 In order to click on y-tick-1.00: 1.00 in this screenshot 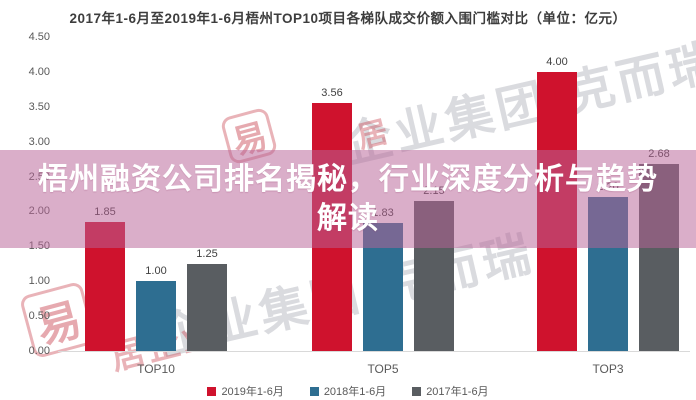, I will do `click(39, 281)`.